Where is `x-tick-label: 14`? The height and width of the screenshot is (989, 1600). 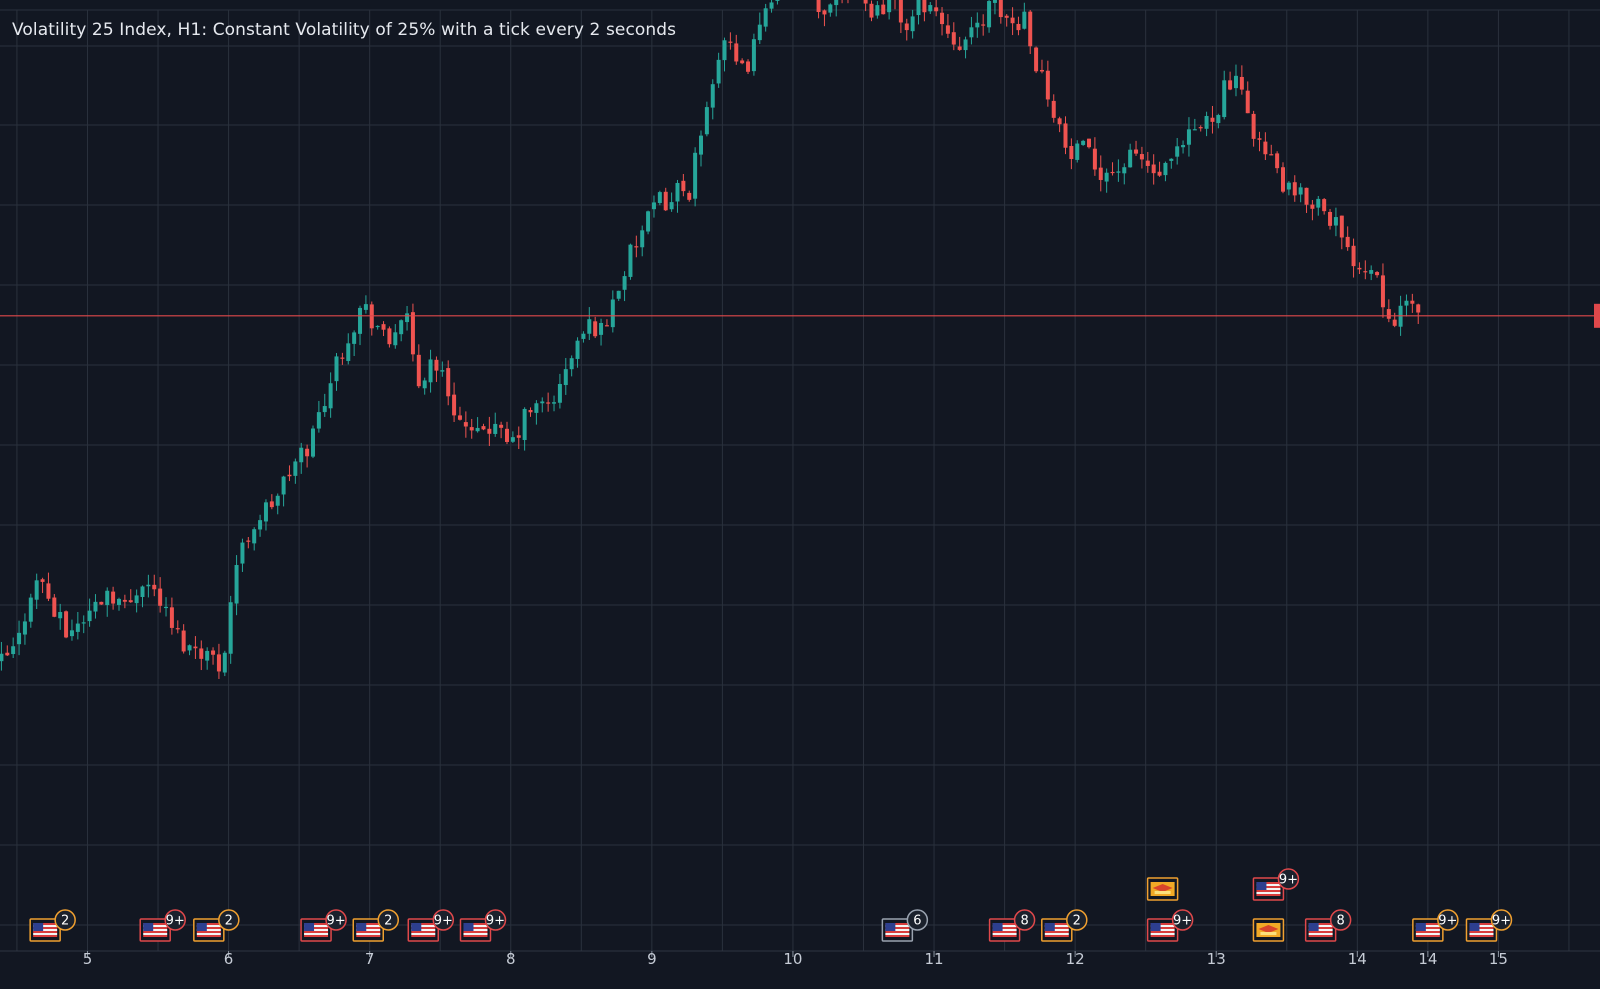
x-tick-label: 14 is located at coordinates (1427, 959).